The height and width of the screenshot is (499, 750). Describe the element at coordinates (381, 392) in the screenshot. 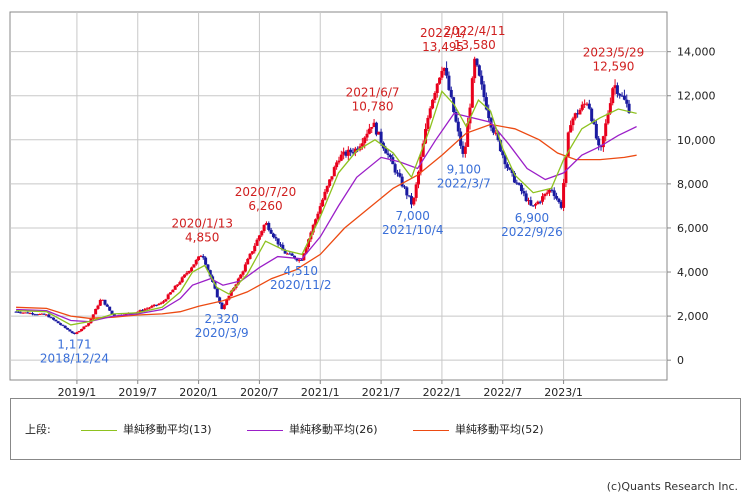

I see `x-tick-label: 2021/7` at that location.